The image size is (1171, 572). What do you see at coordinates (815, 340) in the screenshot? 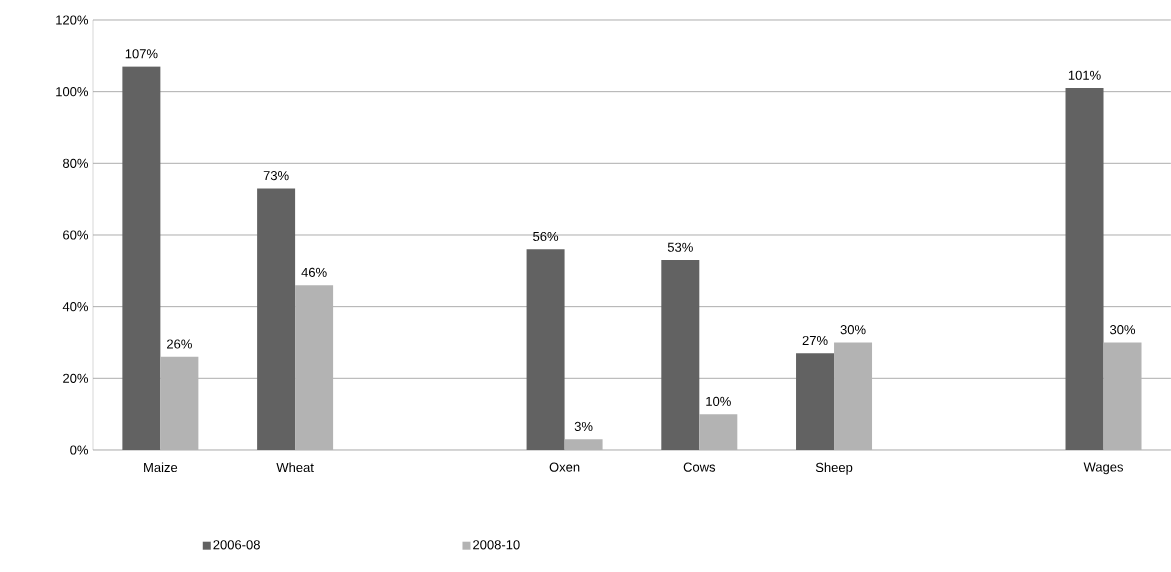
I see `data-label: 27%` at bounding box center [815, 340].